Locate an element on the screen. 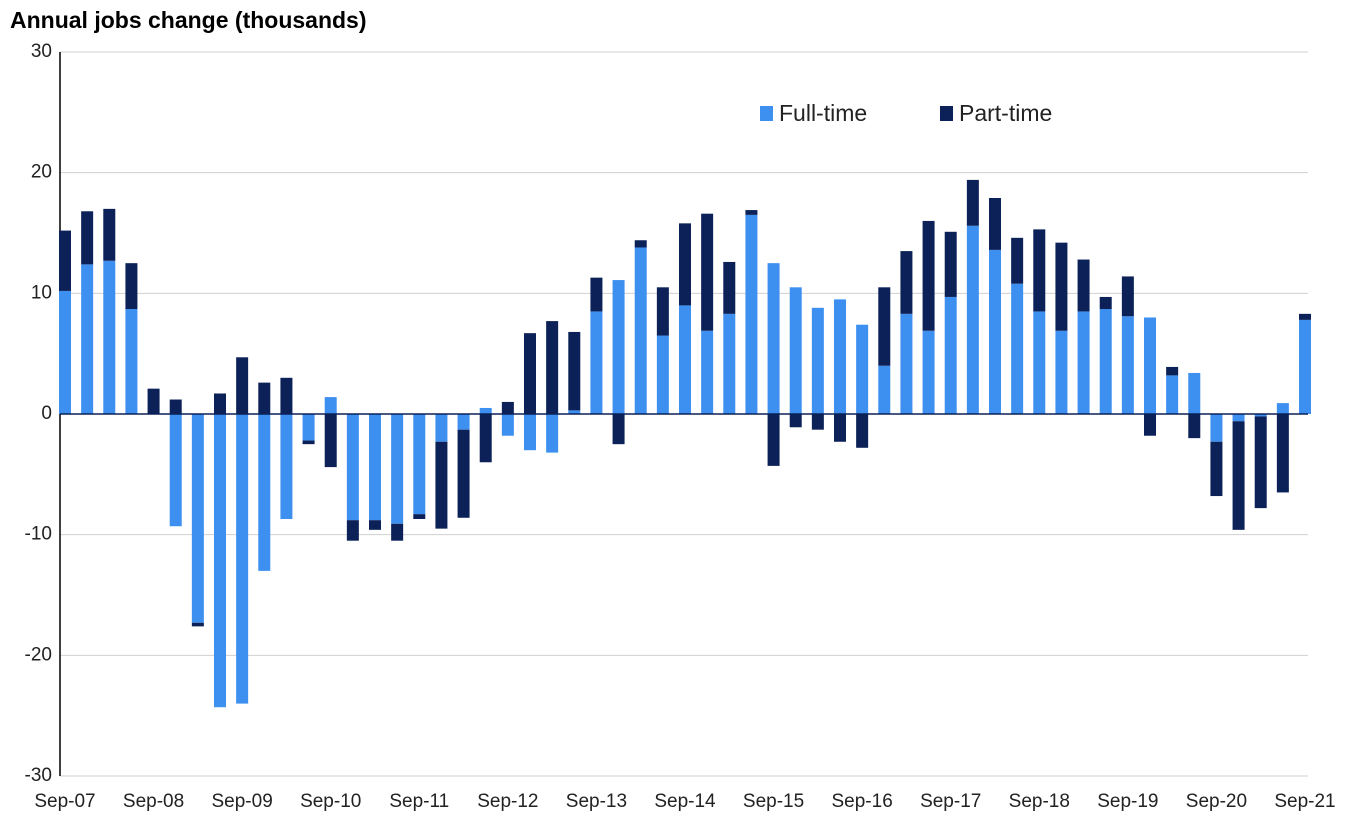 This screenshot has width=1354, height=813. y-tick-label: 30 is located at coordinates (41, 51).